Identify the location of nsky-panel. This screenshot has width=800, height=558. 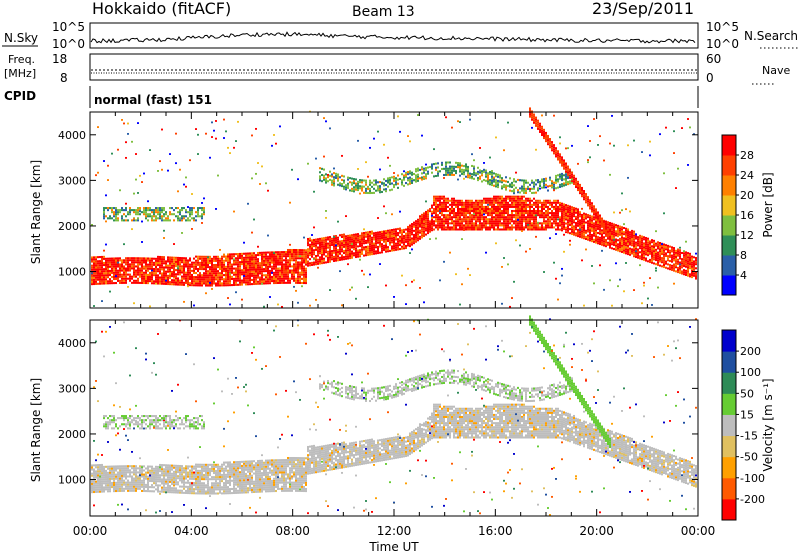
(394, 35).